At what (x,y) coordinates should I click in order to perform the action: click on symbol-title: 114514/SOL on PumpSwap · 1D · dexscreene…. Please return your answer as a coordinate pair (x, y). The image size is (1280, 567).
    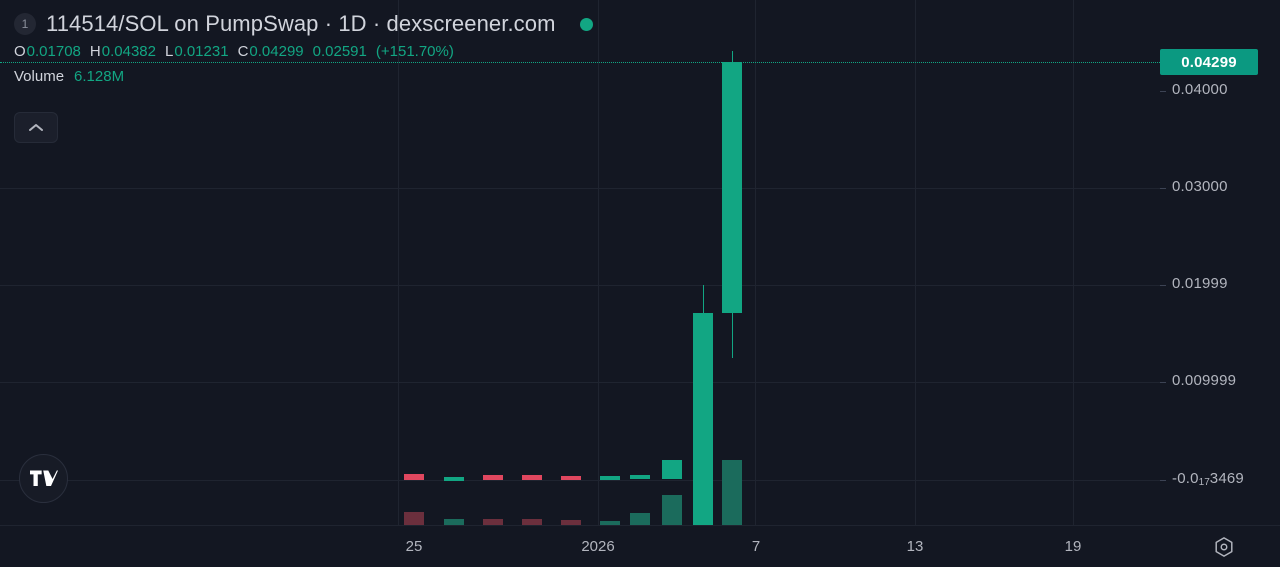
    Looking at the image, I should click on (301, 23).